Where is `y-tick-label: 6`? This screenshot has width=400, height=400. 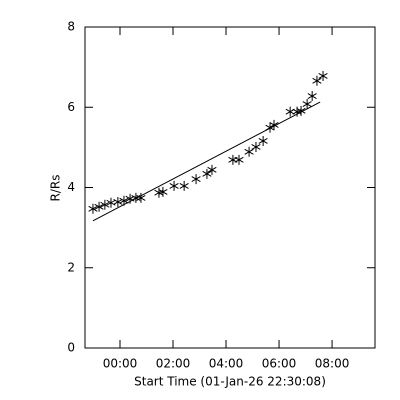 y-tick-label: 6 is located at coordinates (71, 107).